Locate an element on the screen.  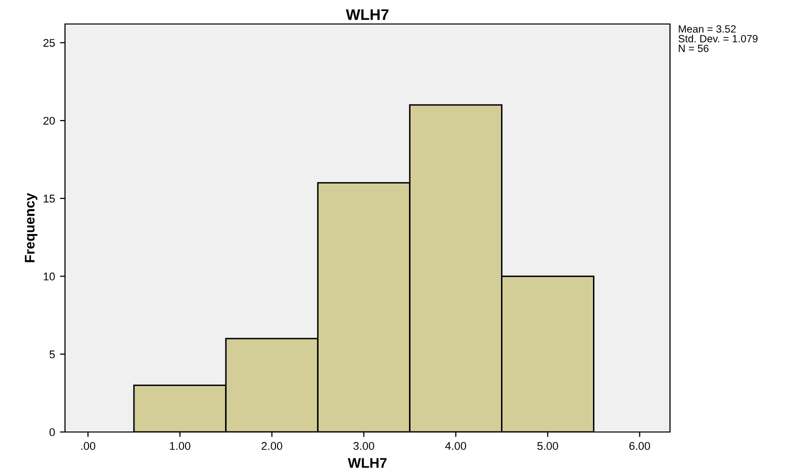
x-tick-label: .00 is located at coordinates (88, 446).